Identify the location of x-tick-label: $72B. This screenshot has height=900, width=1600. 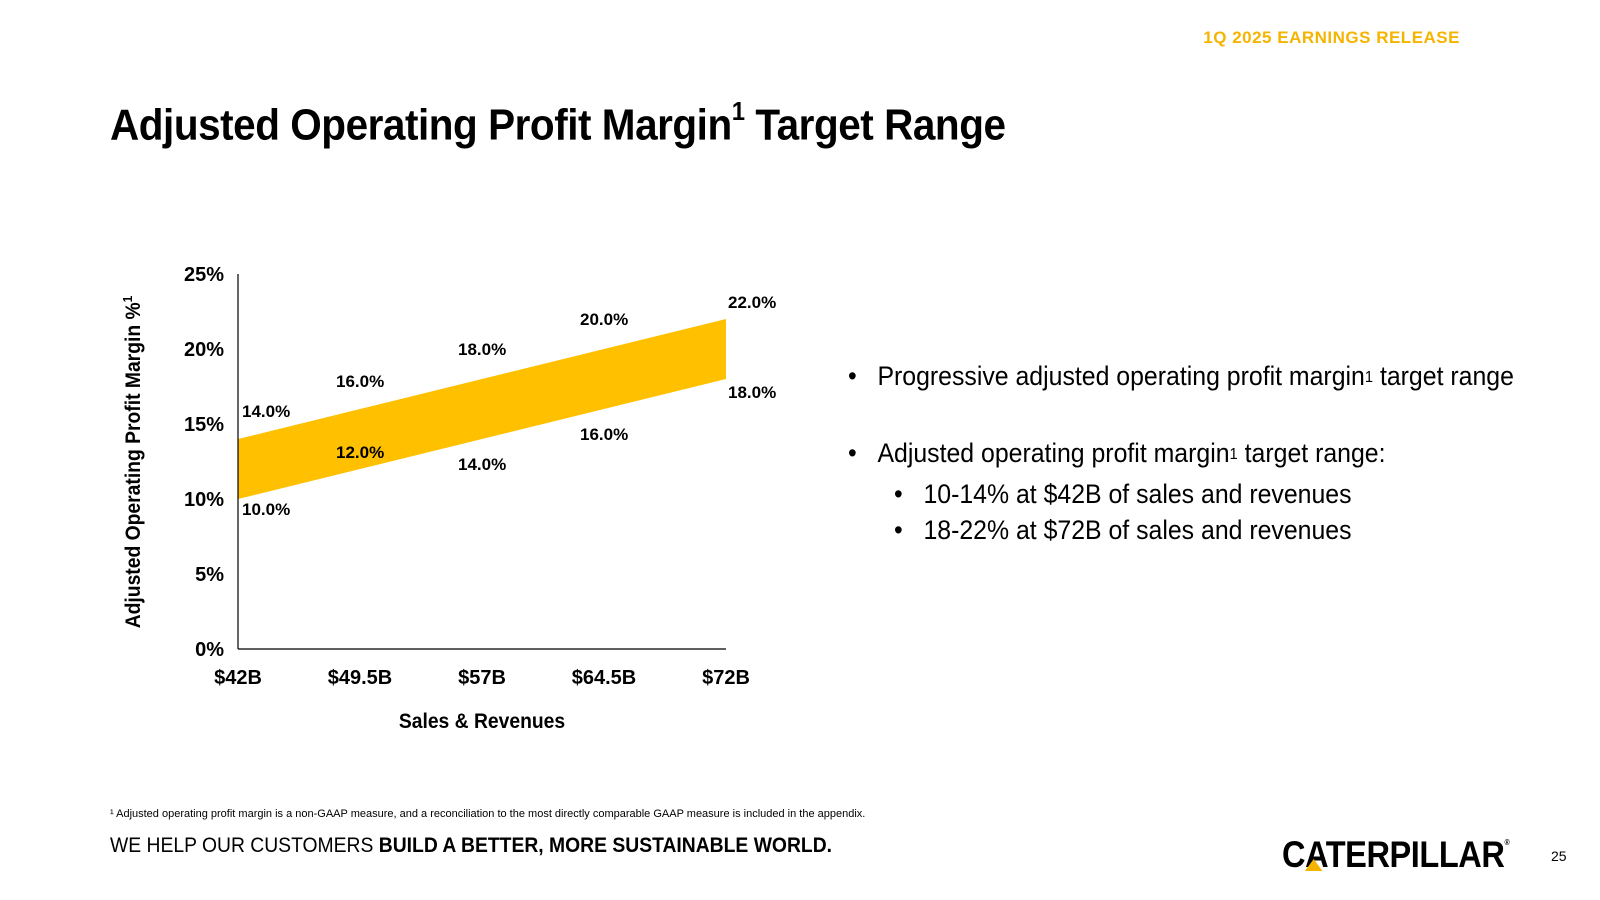
(726, 678).